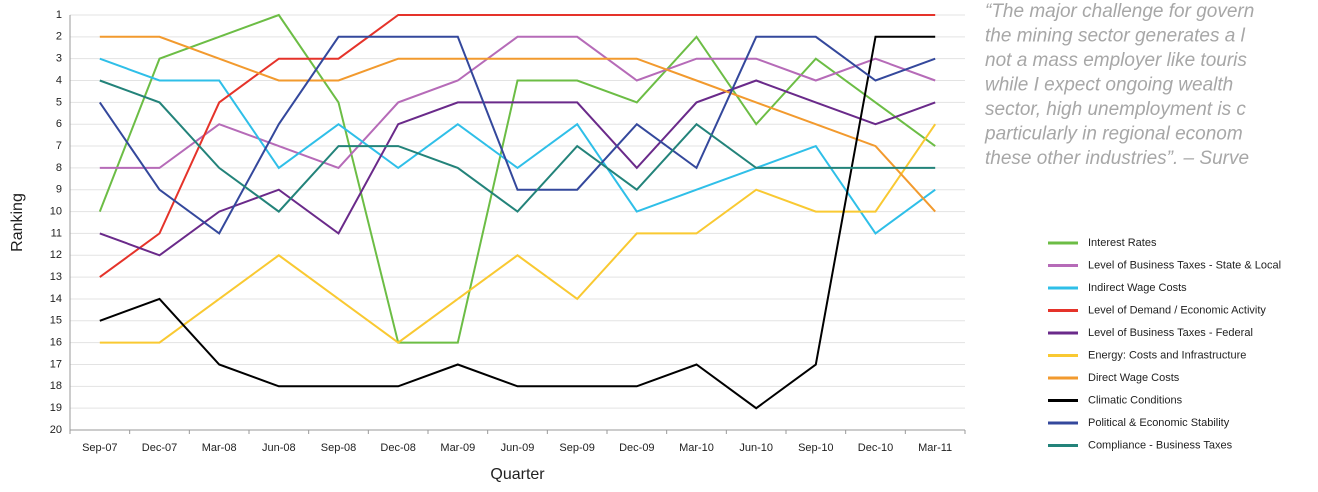 The image size is (1318, 492). What do you see at coordinates (56, 233) in the screenshot?
I see `y-tick-label: 11` at bounding box center [56, 233].